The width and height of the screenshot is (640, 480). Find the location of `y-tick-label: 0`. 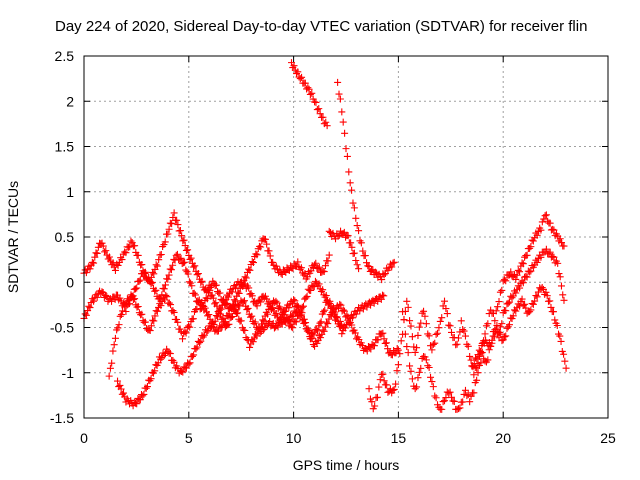

y-tick-label: 0 is located at coordinates (70, 282).